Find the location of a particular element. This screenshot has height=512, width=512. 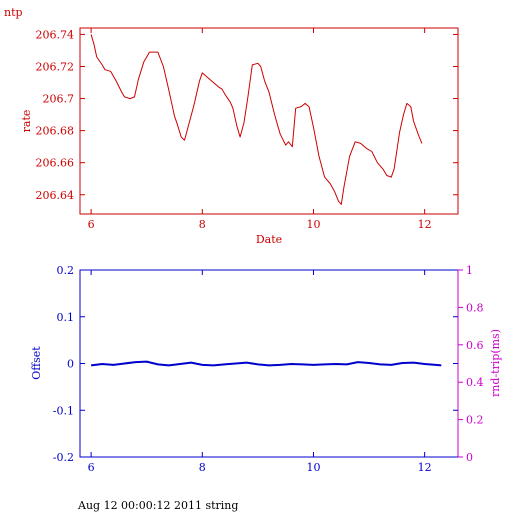

offset-series-line is located at coordinates (266, 363).